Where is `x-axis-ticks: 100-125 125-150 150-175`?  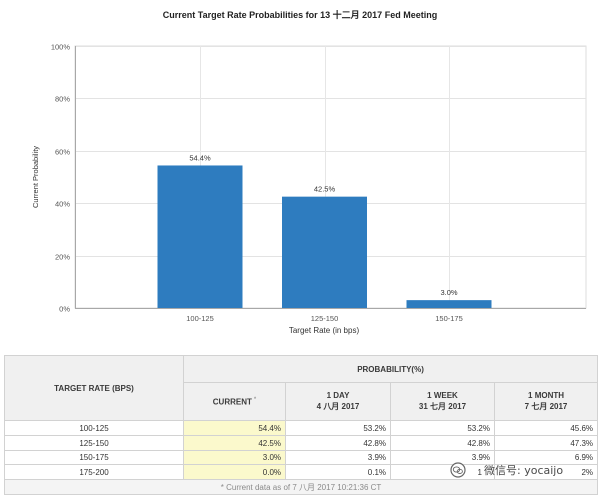 x-axis-ticks: 100-125 125-150 150-175 is located at coordinates (324, 318).